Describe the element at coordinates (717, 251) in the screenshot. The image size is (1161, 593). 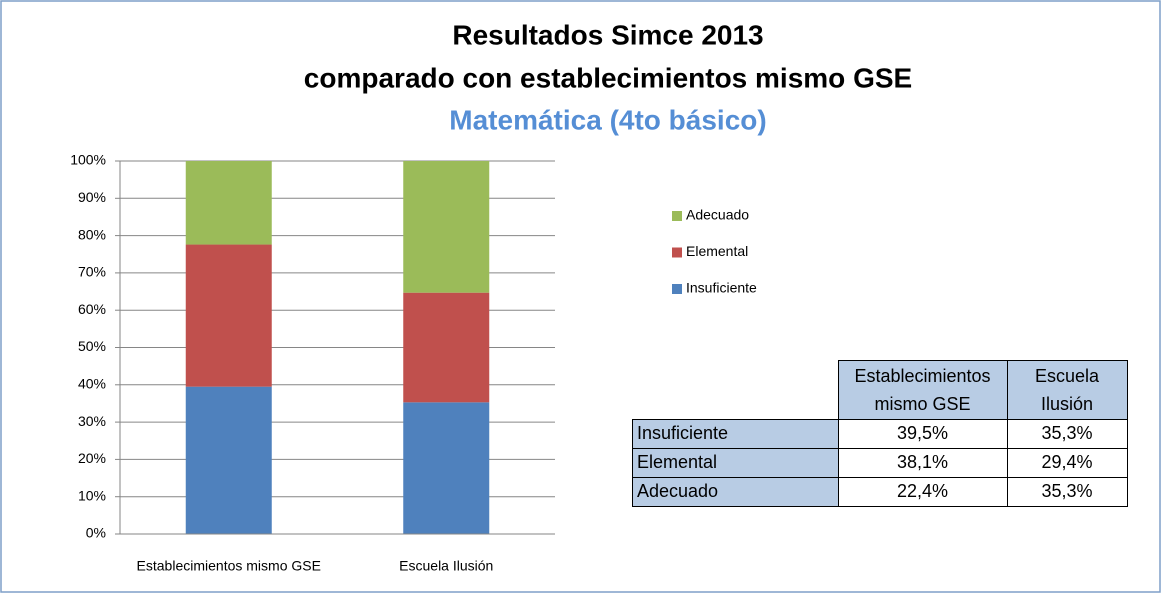
I see `legend-label: Elemental` at that location.